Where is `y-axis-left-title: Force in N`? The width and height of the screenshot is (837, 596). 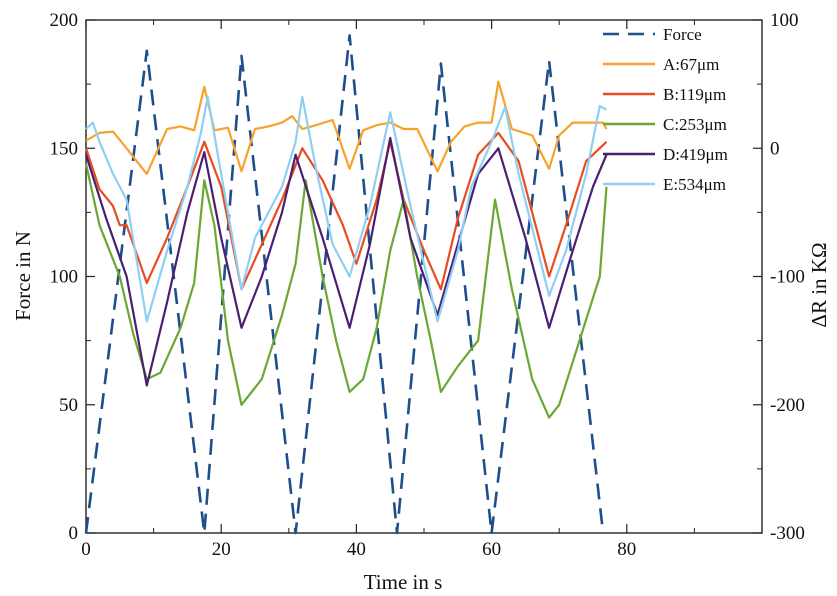
y-axis-left-title: Force in N is located at coordinates (23, 276).